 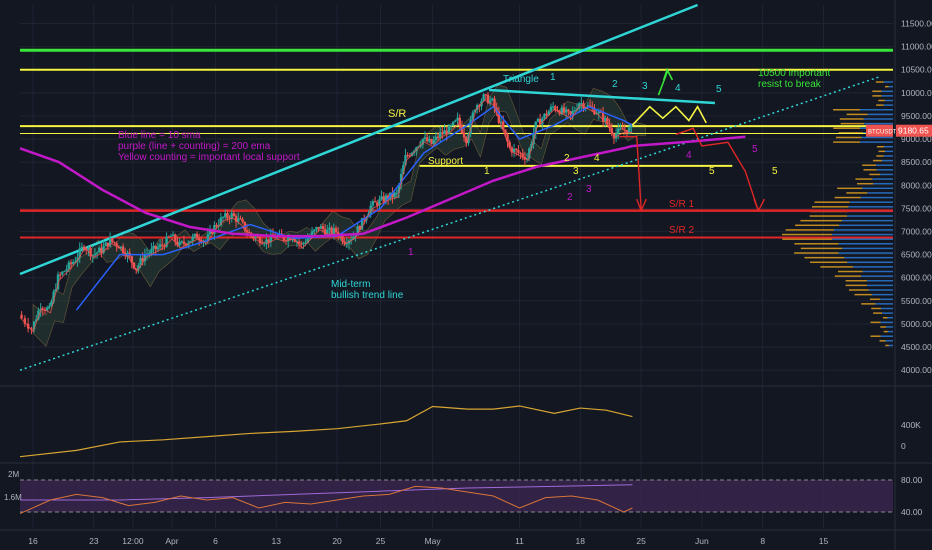 I want to click on time-tick: 15, so click(x=824, y=541).